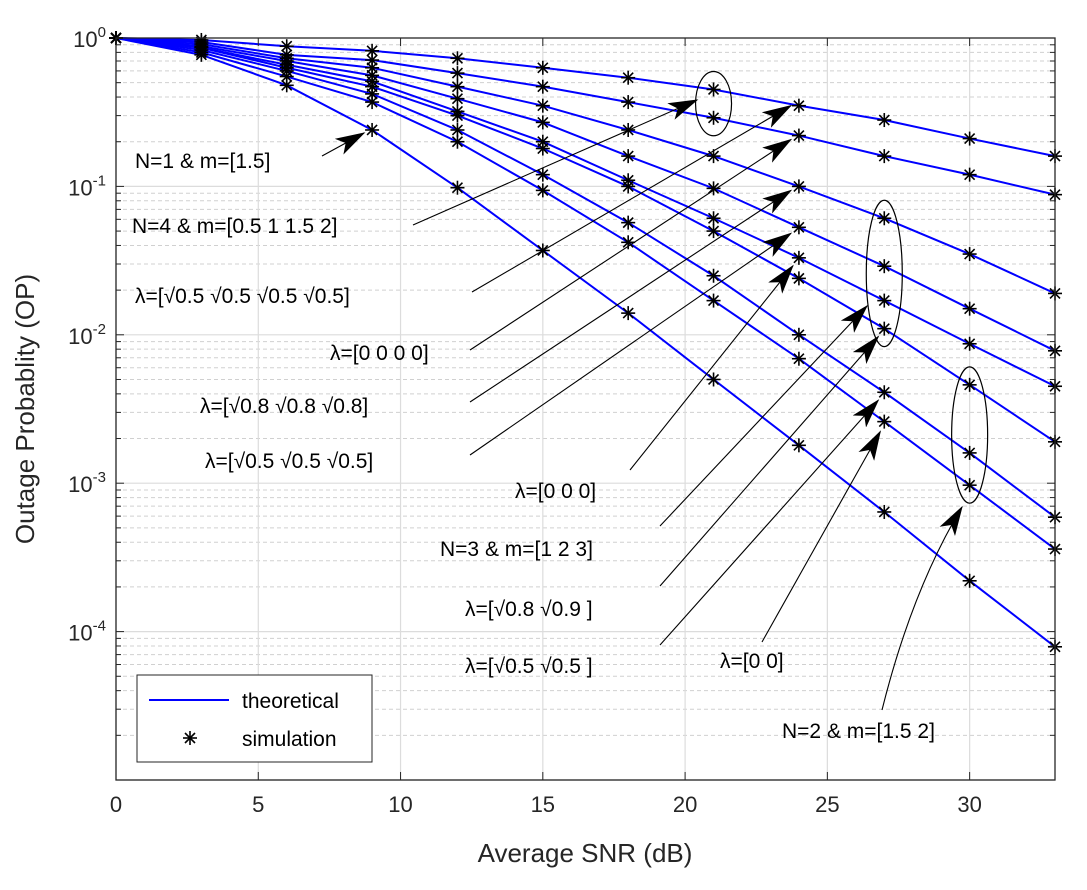  I want to click on annotation-label: N=2 & m=[1.5 2], so click(858, 731).